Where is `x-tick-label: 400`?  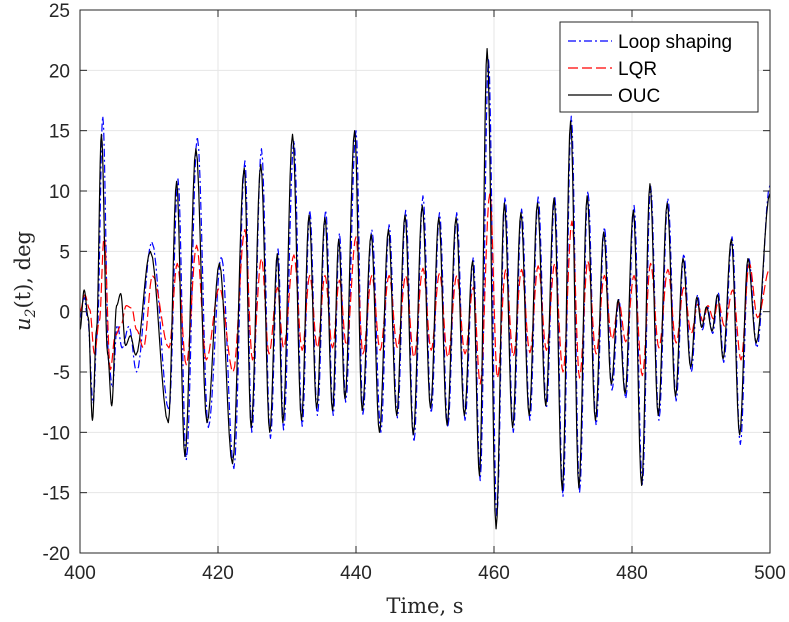 x-tick-label: 400 is located at coordinates (80, 573).